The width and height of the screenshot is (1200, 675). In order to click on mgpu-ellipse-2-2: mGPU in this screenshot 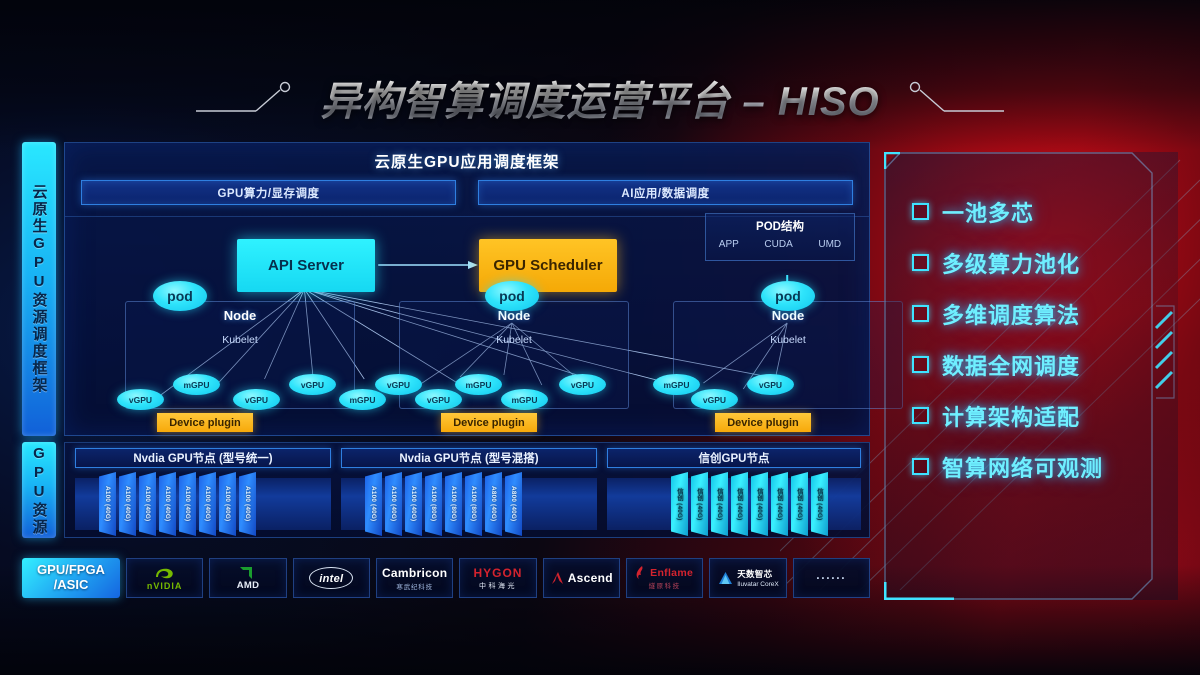, I will do `click(478, 384)`.